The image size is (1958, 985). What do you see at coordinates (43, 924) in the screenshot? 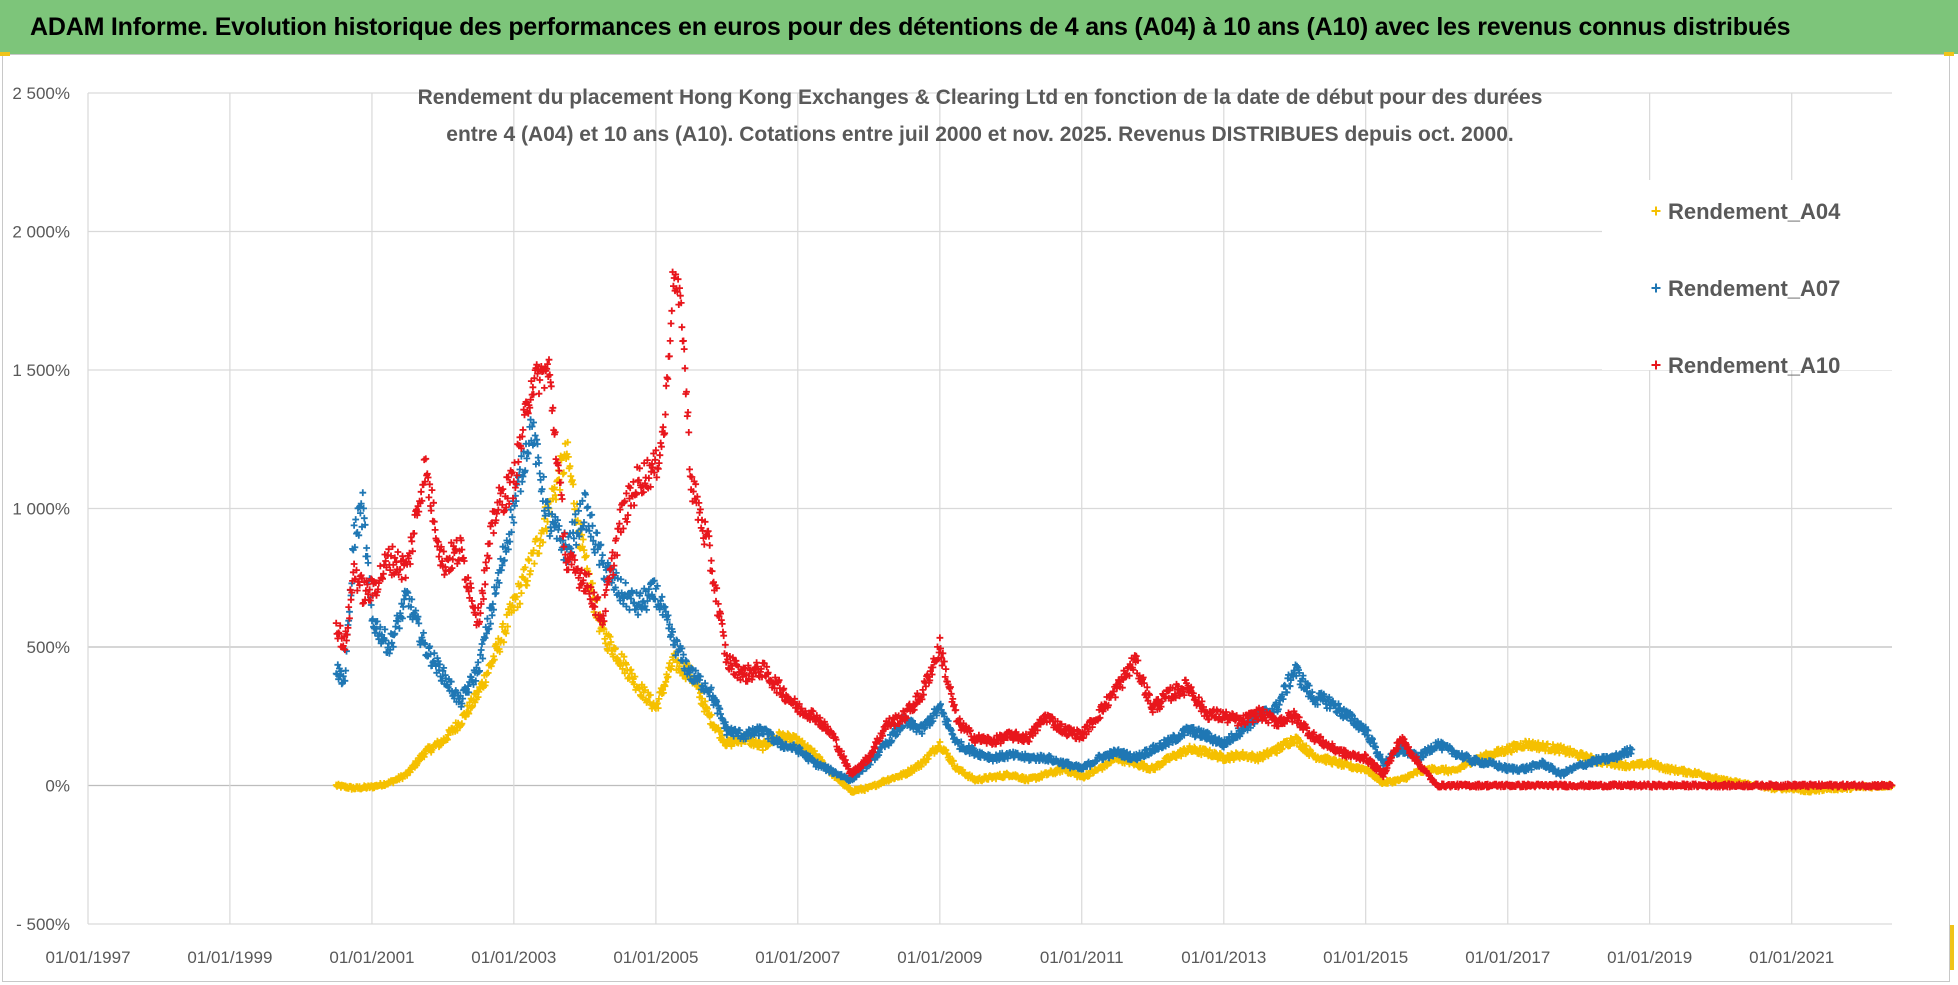
I see `y-tick-label: - 500%` at bounding box center [43, 924].